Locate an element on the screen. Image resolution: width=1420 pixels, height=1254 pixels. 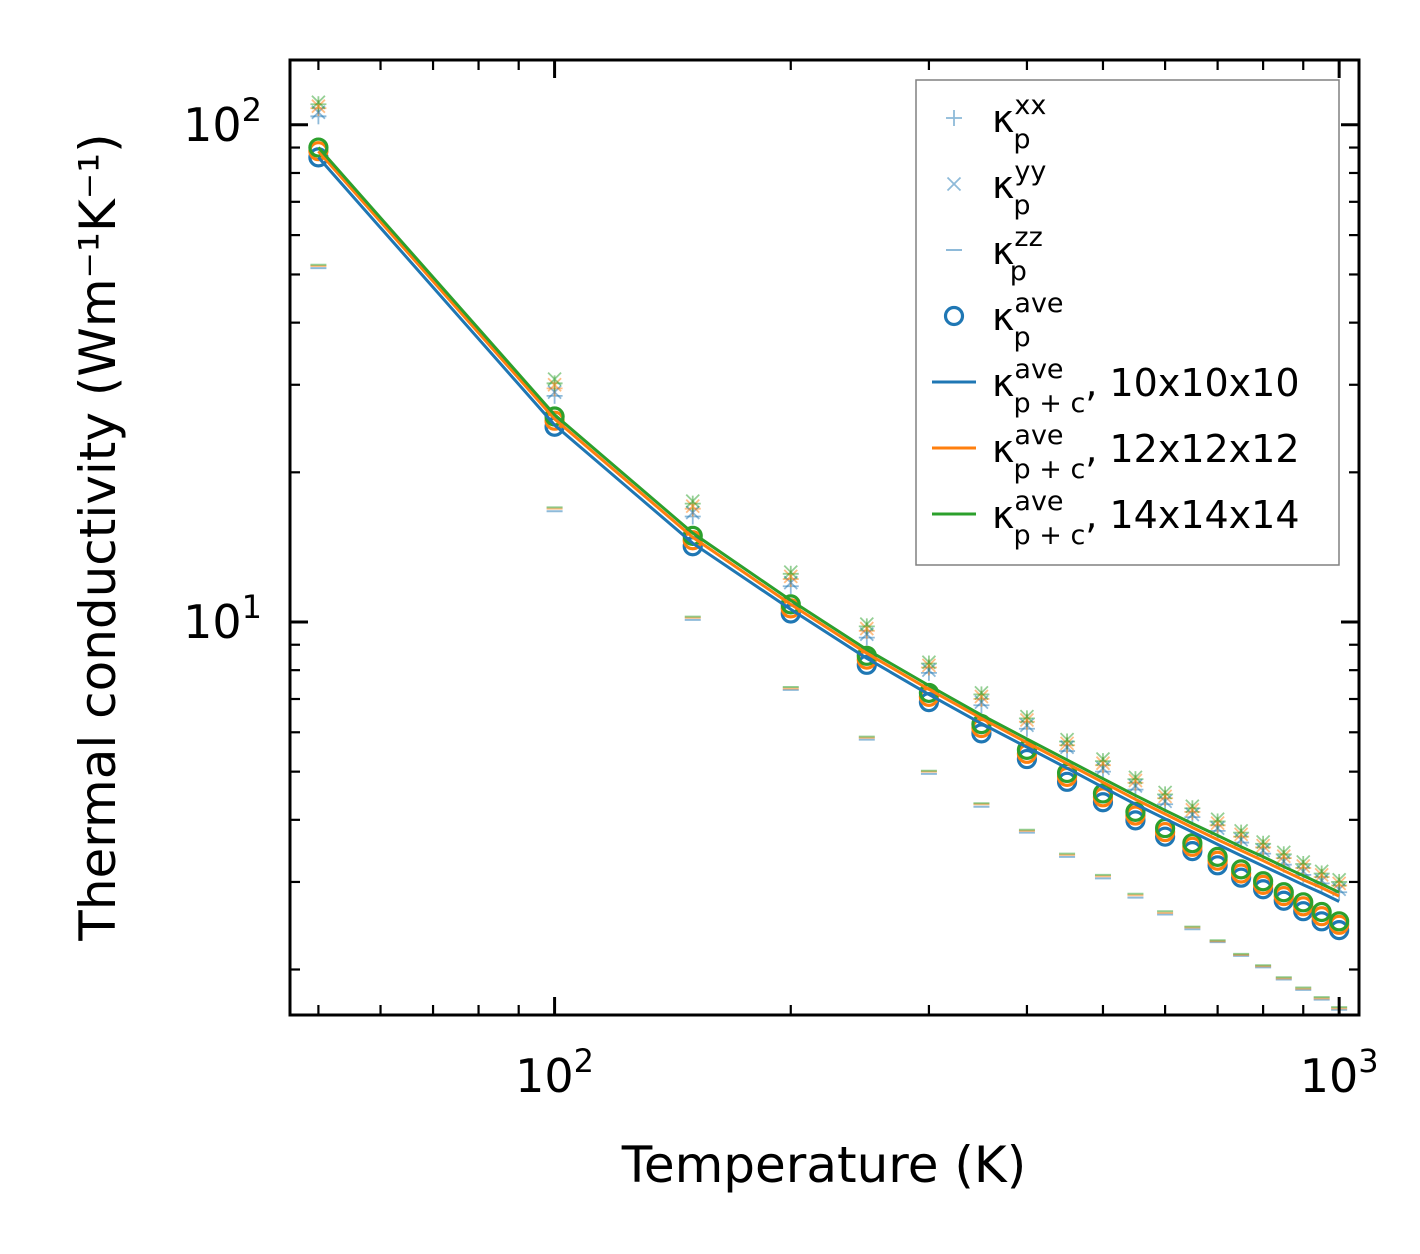
legend-entry-4-suffix: , 10x10x10 is located at coordinates (1192, 383).